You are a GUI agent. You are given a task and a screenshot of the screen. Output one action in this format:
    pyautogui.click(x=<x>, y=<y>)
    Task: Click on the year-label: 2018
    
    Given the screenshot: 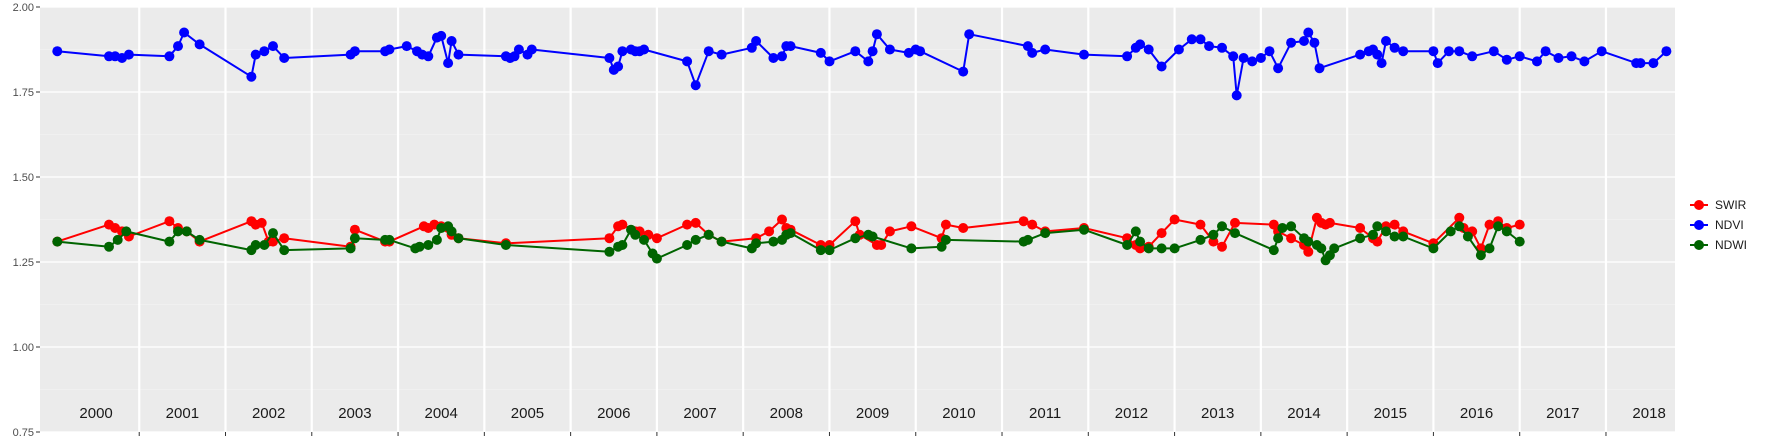 What is the action you would take?
    pyautogui.click(x=1648, y=413)
    